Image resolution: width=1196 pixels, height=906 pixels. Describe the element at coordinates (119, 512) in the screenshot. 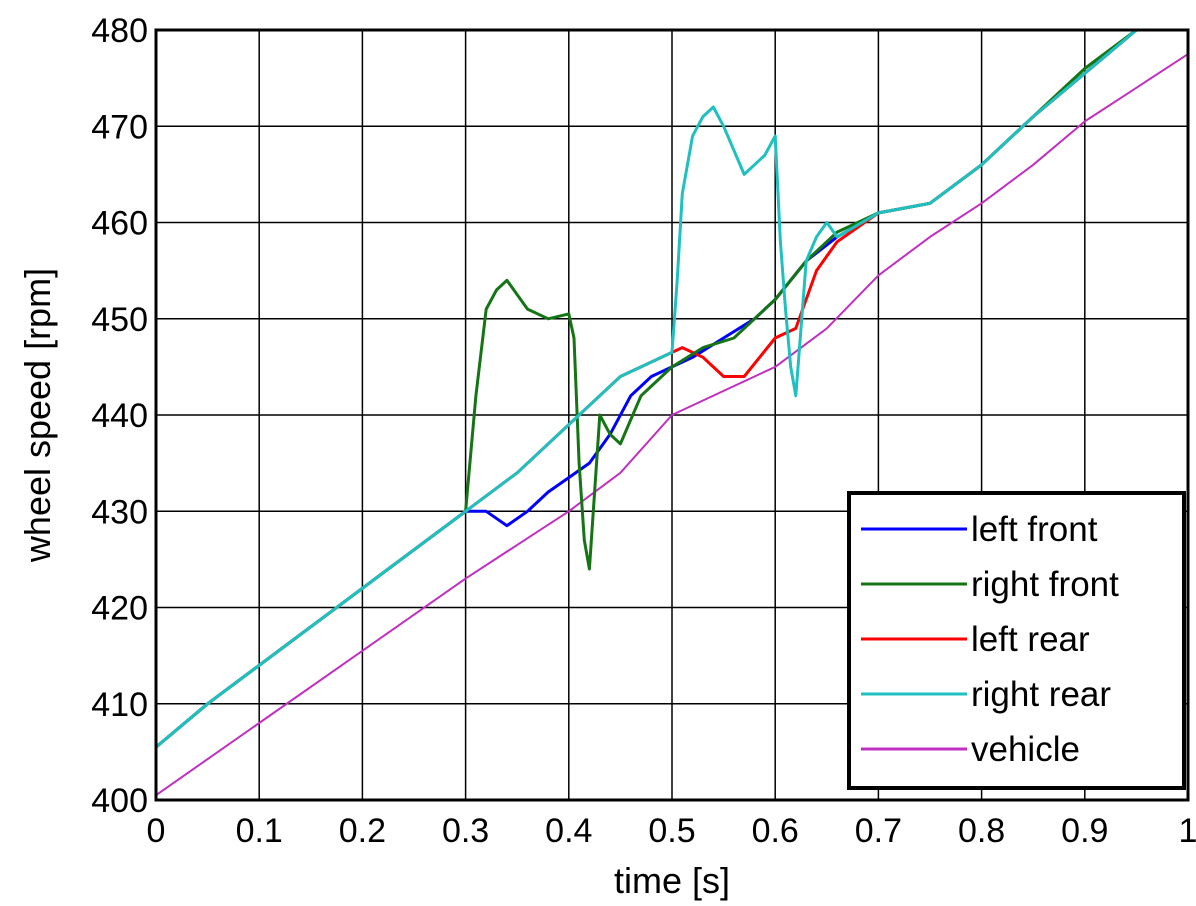

I see `y-tick-label: 430` at that location.